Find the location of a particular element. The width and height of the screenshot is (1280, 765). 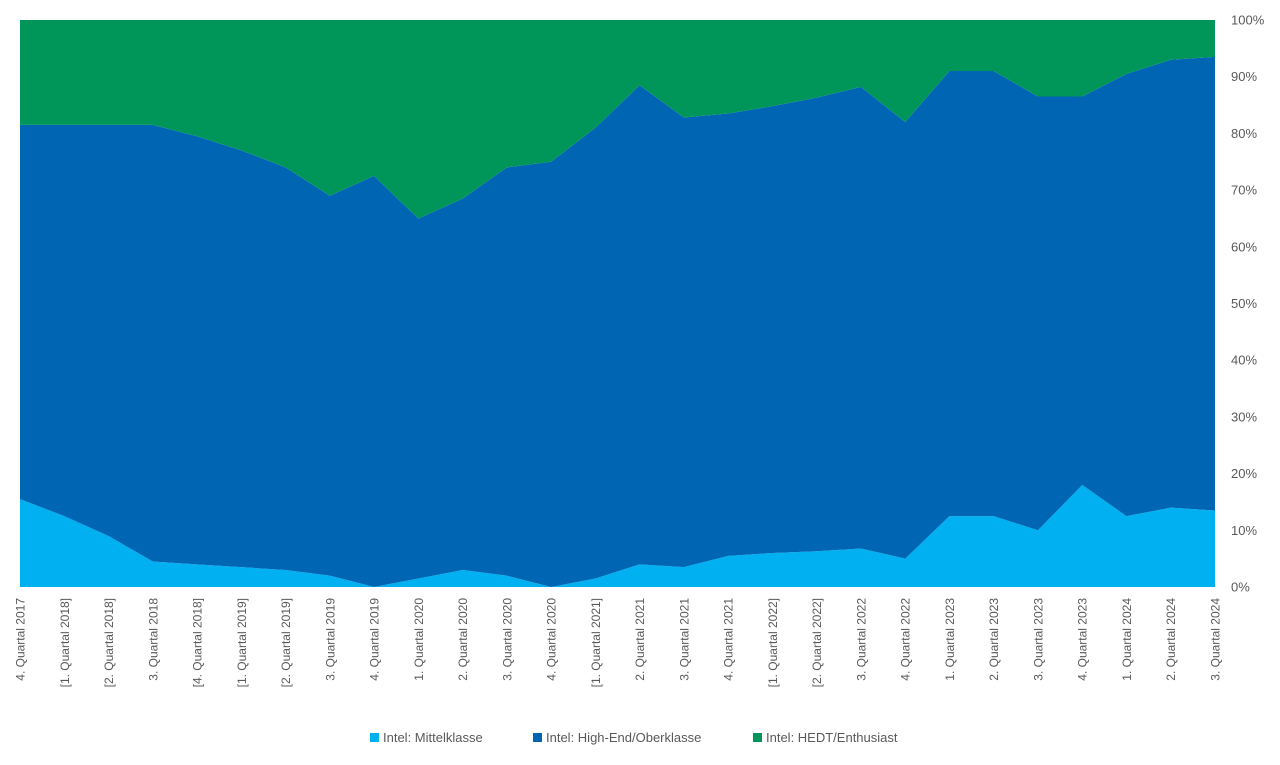

x-tick-label: 3. Quartal 2019 is located at coordinates (330, 639).